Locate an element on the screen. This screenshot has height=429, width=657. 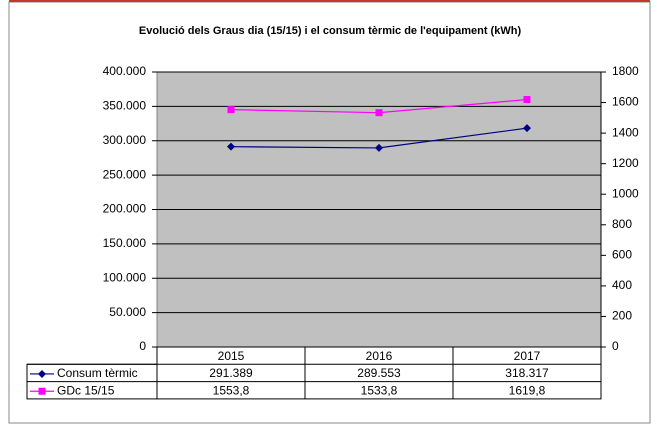
y2-tick-label: 600 is located at coordinates (622, 255).